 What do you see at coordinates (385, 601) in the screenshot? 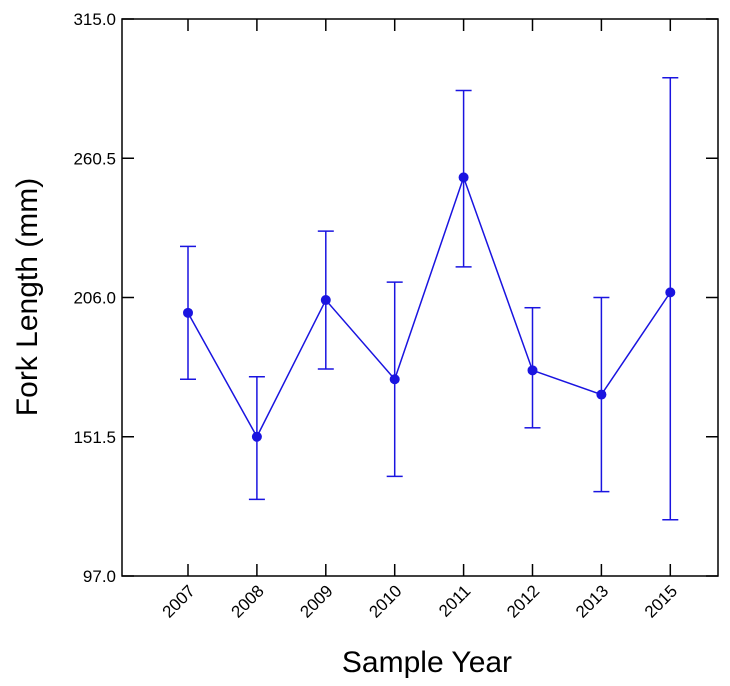
I see `x-tick-label: 2010` at bounding box center [385, 601].